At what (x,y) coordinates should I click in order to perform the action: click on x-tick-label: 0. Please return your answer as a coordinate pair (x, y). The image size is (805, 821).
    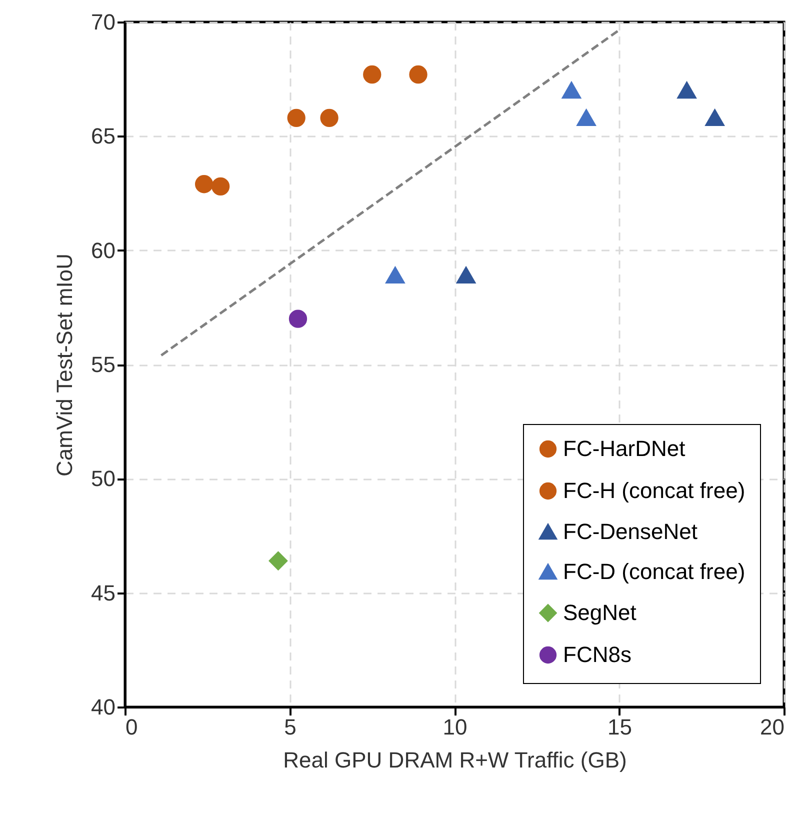
    Looking at the image, I should click on (132, 727).